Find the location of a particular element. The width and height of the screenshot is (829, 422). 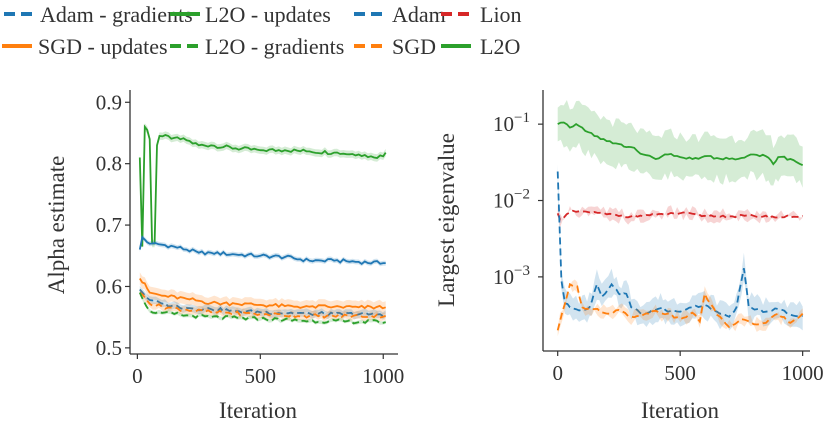

legend-label-lion: Lion is located at coordinates (501, 14).